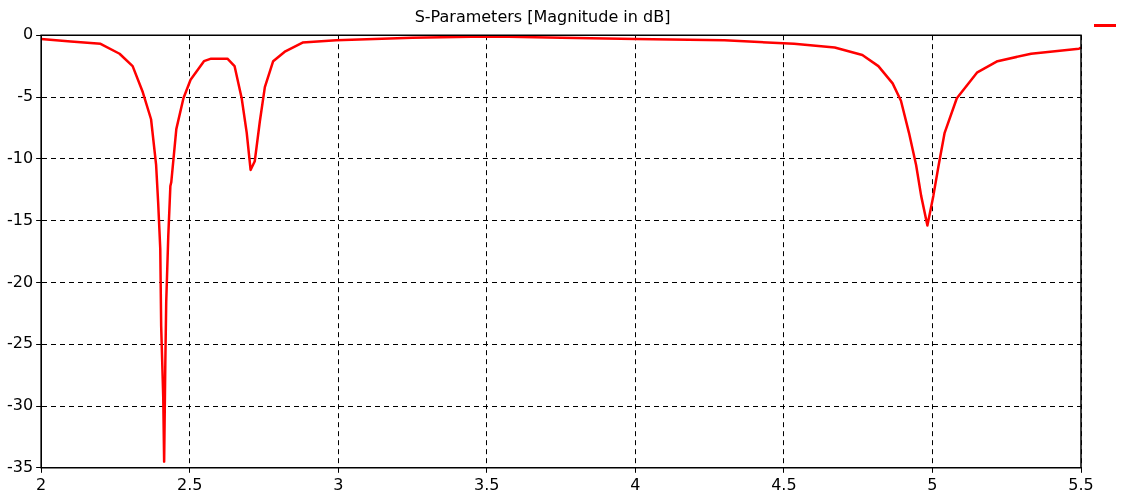 The image size is (1131, 502). Describe the element at coordinates (932, 484) in the screenshot. I see `x-tick-label: 5` at that location.